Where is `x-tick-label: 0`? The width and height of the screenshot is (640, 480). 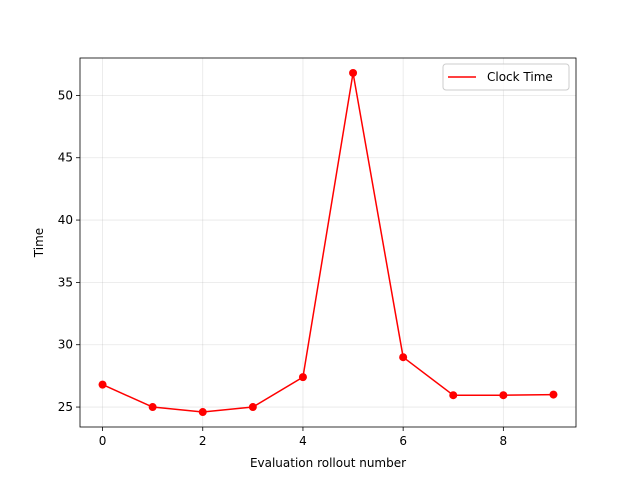
x-tick-label: 0 is located at coordinates (103, 441).